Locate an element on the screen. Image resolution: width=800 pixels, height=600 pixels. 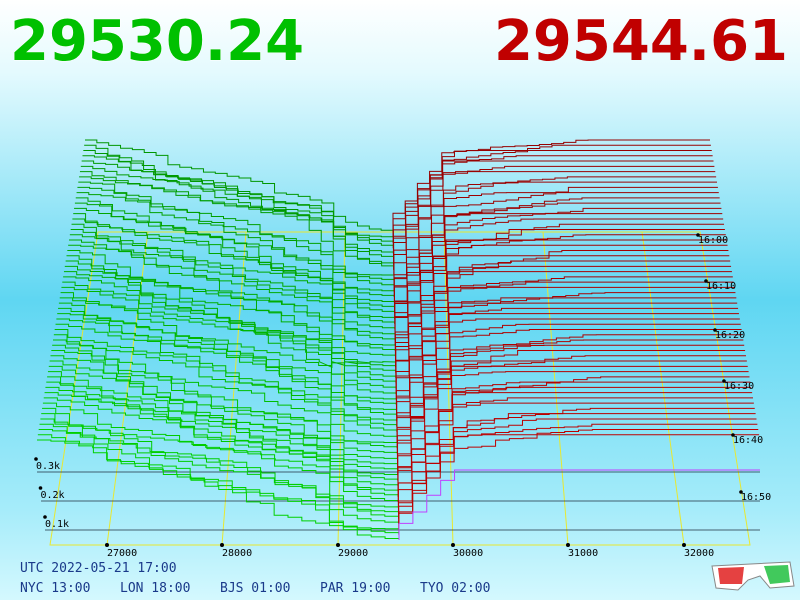
time-label: 16:40 is located at coordinates (748, 440).